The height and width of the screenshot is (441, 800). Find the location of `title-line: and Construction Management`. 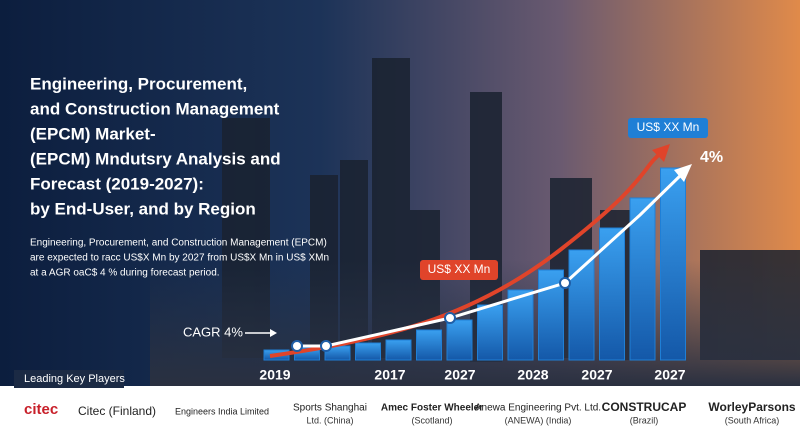

title-line: and Construction Management is located at coordinates (155, 108).